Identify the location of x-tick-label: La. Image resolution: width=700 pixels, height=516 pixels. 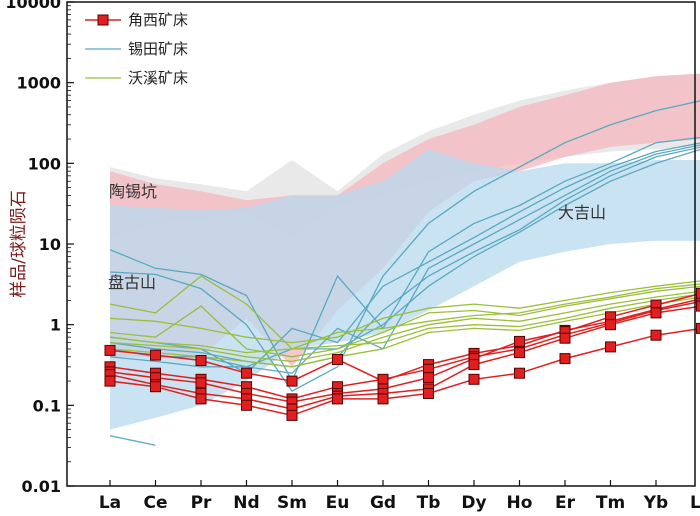
(110, 503).